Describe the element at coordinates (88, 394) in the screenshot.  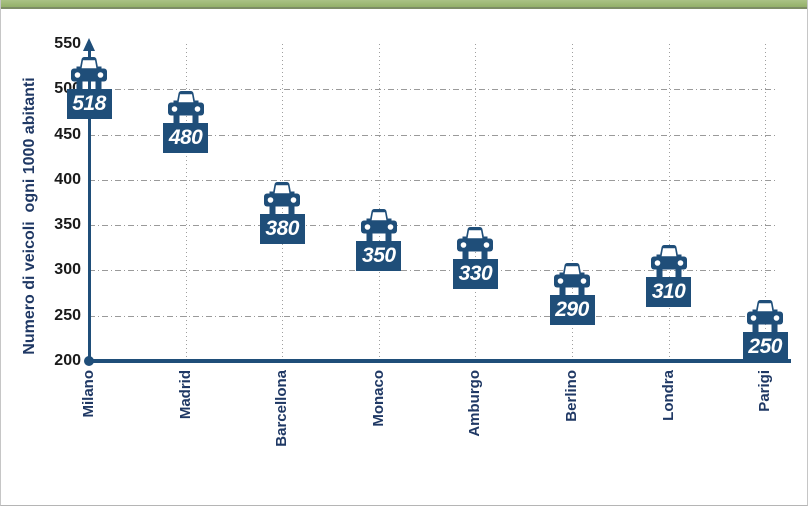
I see `category-label-milano: Milano` at that location.